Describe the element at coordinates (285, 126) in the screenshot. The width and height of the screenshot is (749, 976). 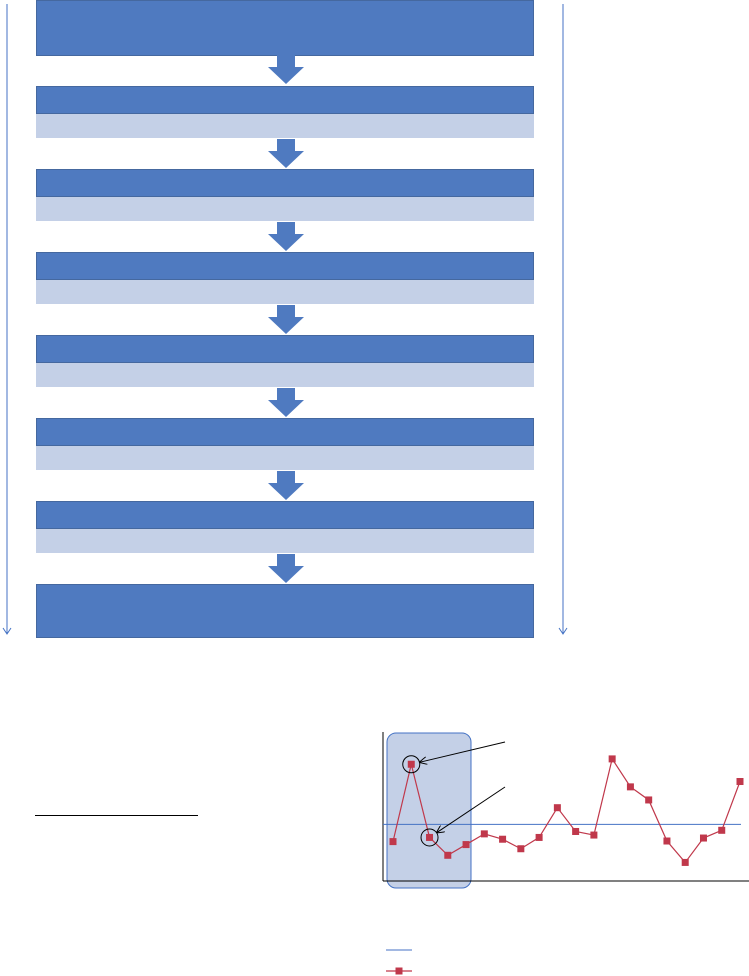
I see `flow-step-2-detail` at that location.